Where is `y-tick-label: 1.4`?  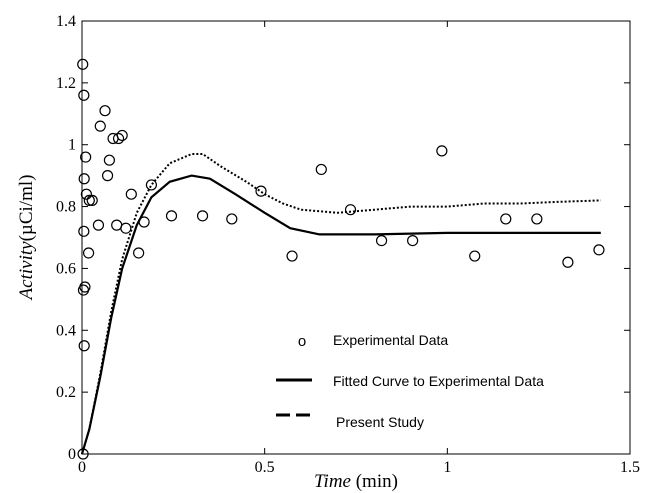
y-tick-label: 1.4 is located at coordinates (66, 21).